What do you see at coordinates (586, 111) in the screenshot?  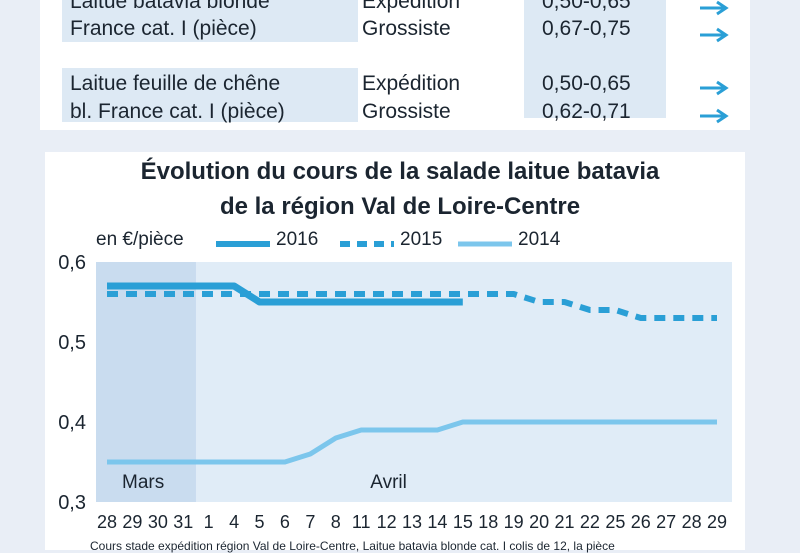 I see `price-grossiste: 0,62-0,71` at bounding box center [586, 111].